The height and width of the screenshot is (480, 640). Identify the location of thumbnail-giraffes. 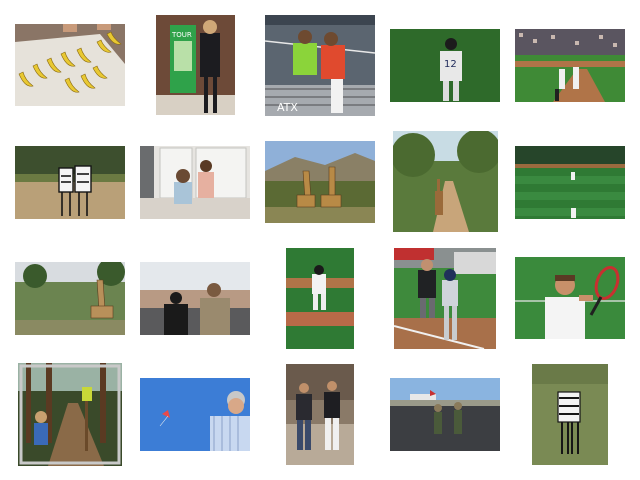
(320, 182).